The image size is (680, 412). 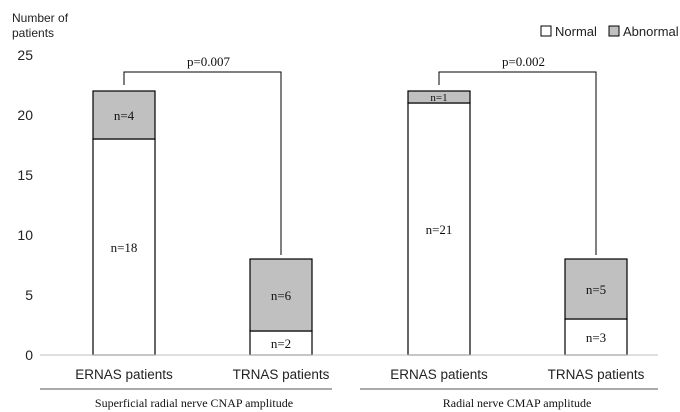 What do you see at coordinates (651, 31) in the screenshot?
I see `legend-label-abnormal: Abnormal` at bounding box center [651, 31].